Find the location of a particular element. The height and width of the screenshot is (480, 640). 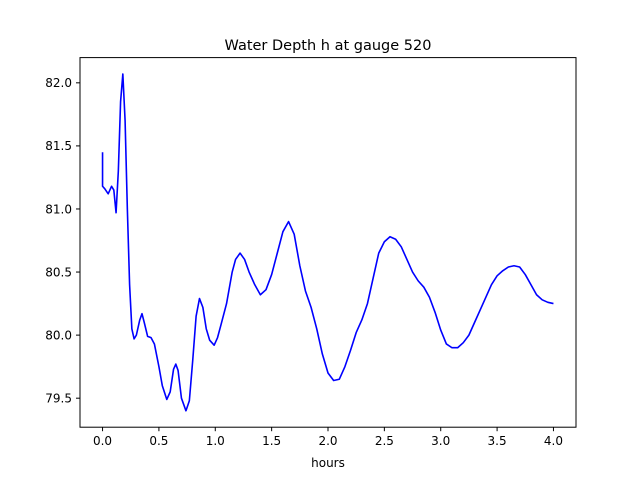

x-tick-label: 3.5 is located at coordinates (497, 441).